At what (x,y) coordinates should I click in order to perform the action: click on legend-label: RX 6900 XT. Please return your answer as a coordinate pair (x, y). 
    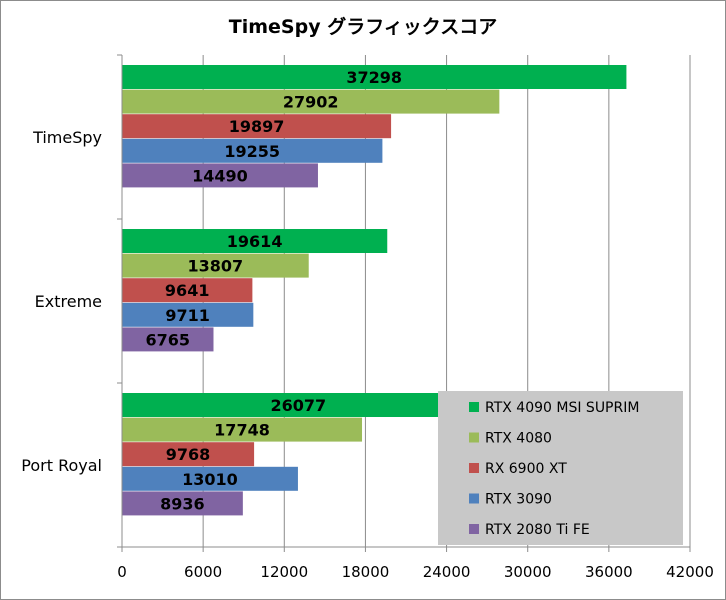
    Looking at the image, I should click on (526, 469).